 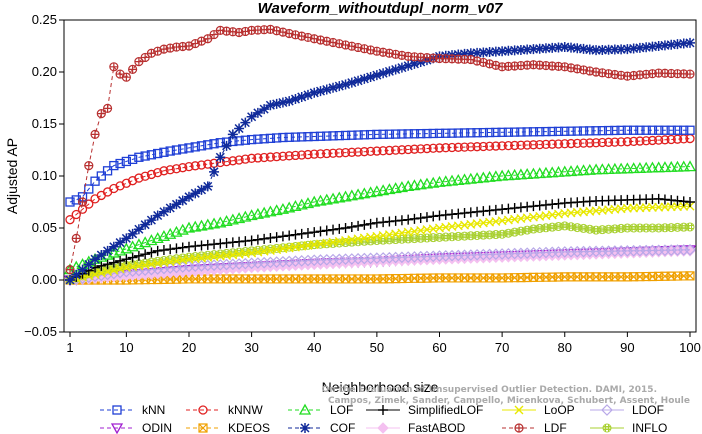 I want to click on x-axis: 1 10 20 30 40 50 60 70 80 90 100, so click(x=383, y=343).